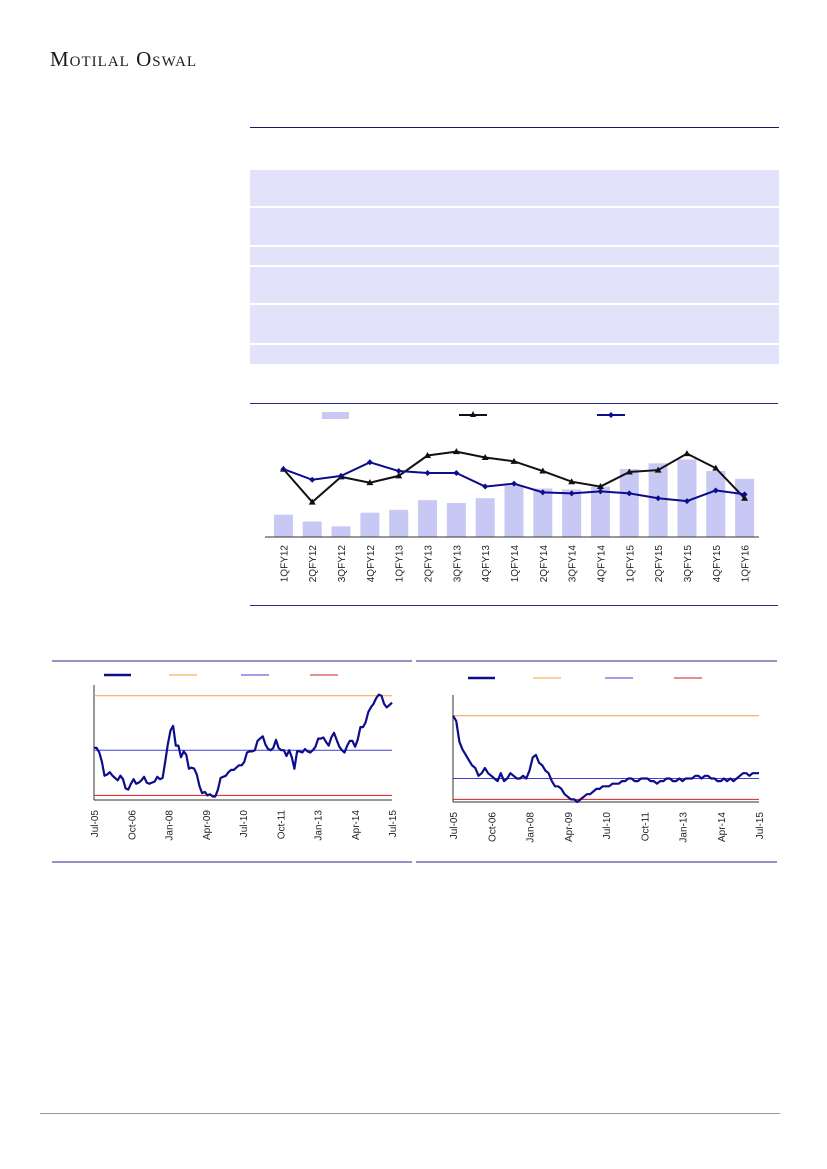 The image size is (827, 1169). I want to click on series-navy-point-1QFY13, so click(398, 471).